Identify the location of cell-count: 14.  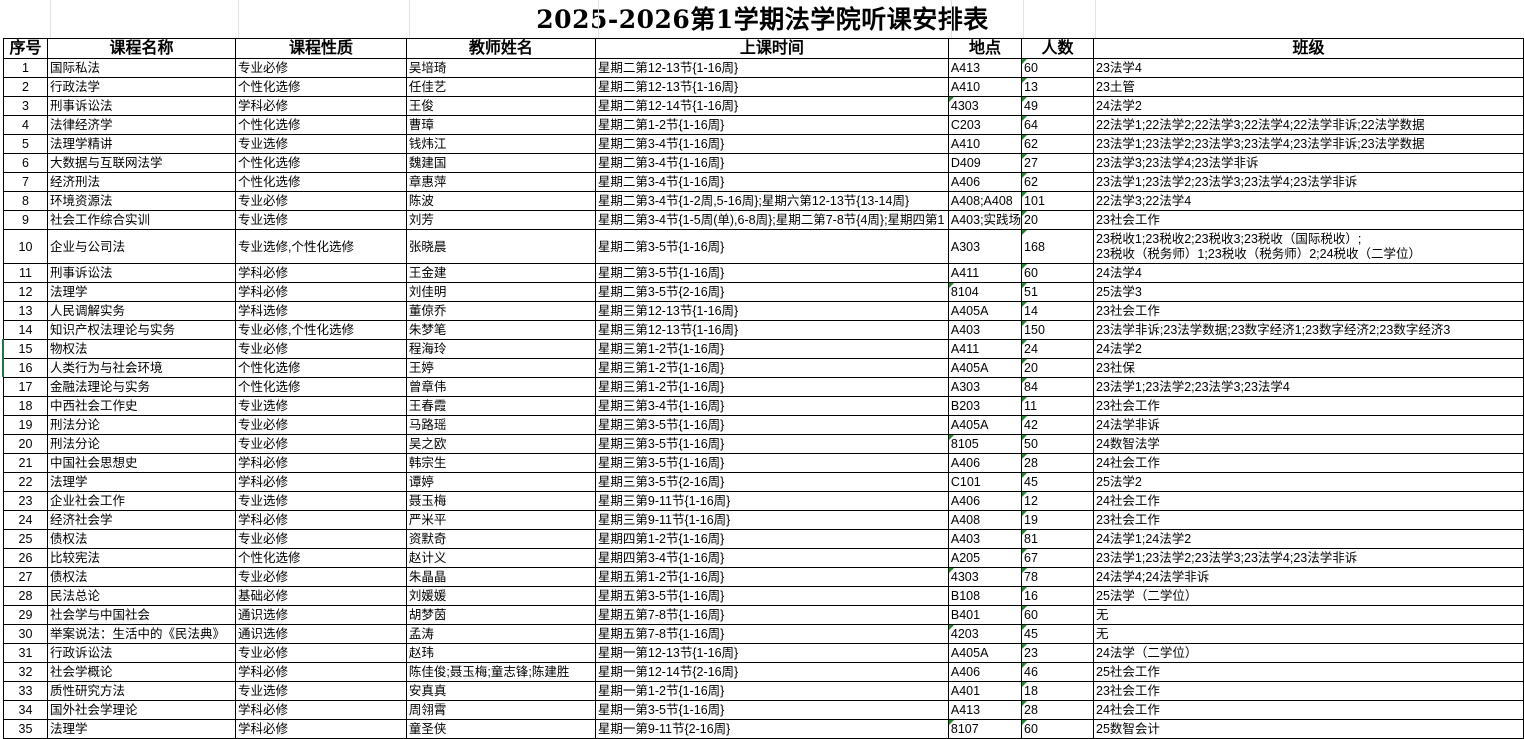
(1057, 311).